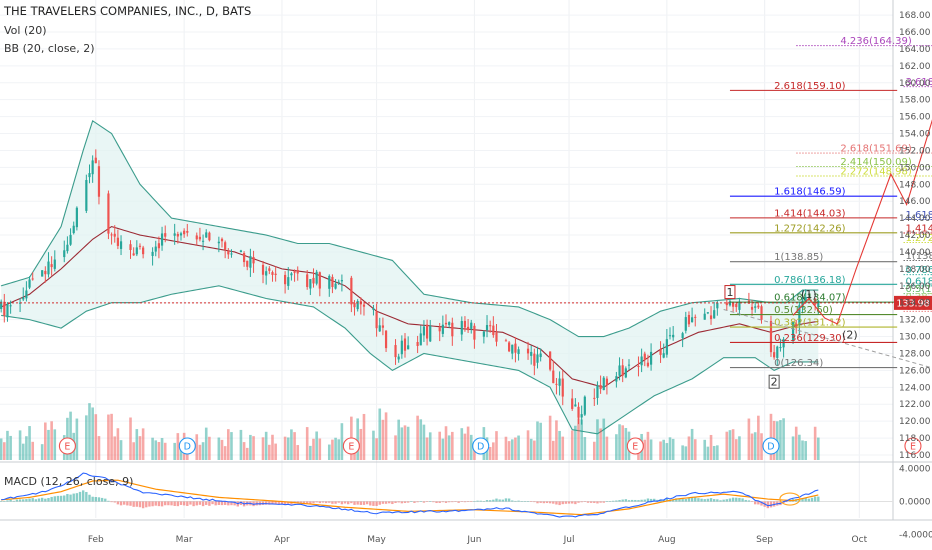 The image size is (932, 550). What do you see at coordinates (918, 270) in the screenshot?
I see `fib-level-label: 0.786(137.31)` at bounding box center [918, 270].